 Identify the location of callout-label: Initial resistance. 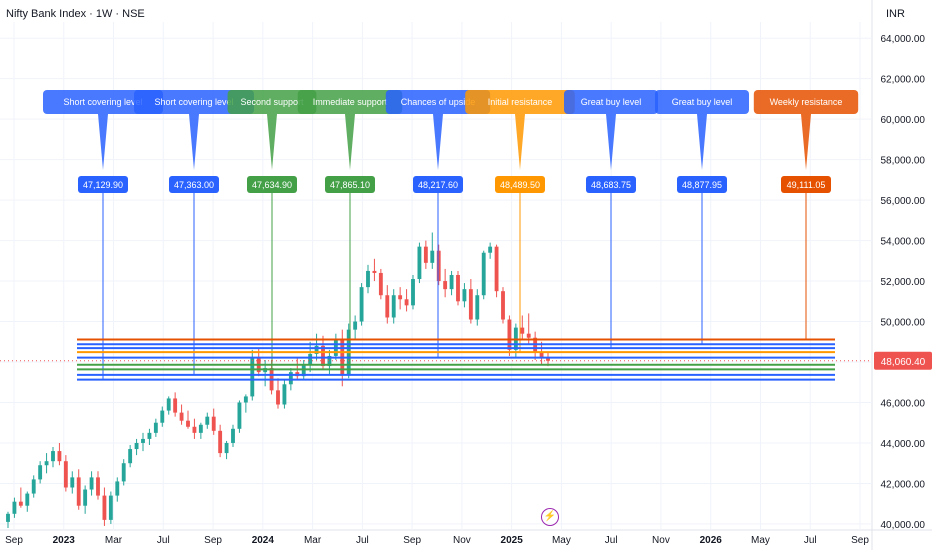
(520, 102).